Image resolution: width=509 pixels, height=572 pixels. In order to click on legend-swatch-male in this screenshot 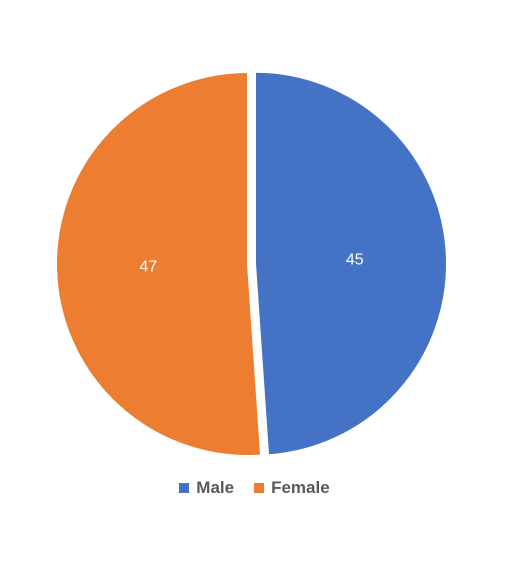, I will do `click(184, 488)`.